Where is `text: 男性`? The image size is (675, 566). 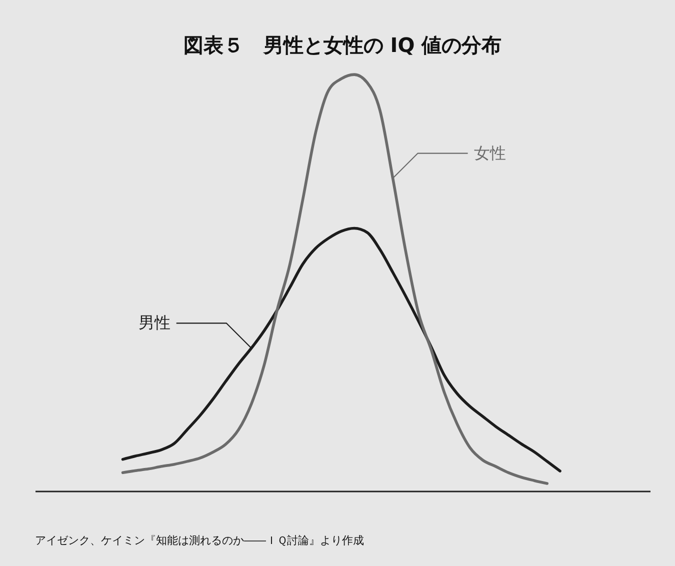 text: 男性 is located at coordinates (154, 322).